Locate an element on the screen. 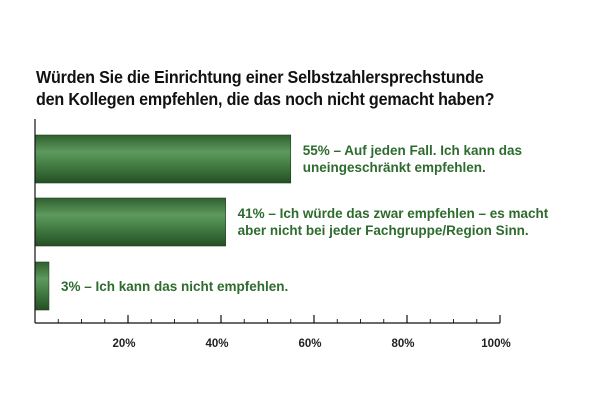  x-tick-label: 80% is located at coordinates (402, 344).